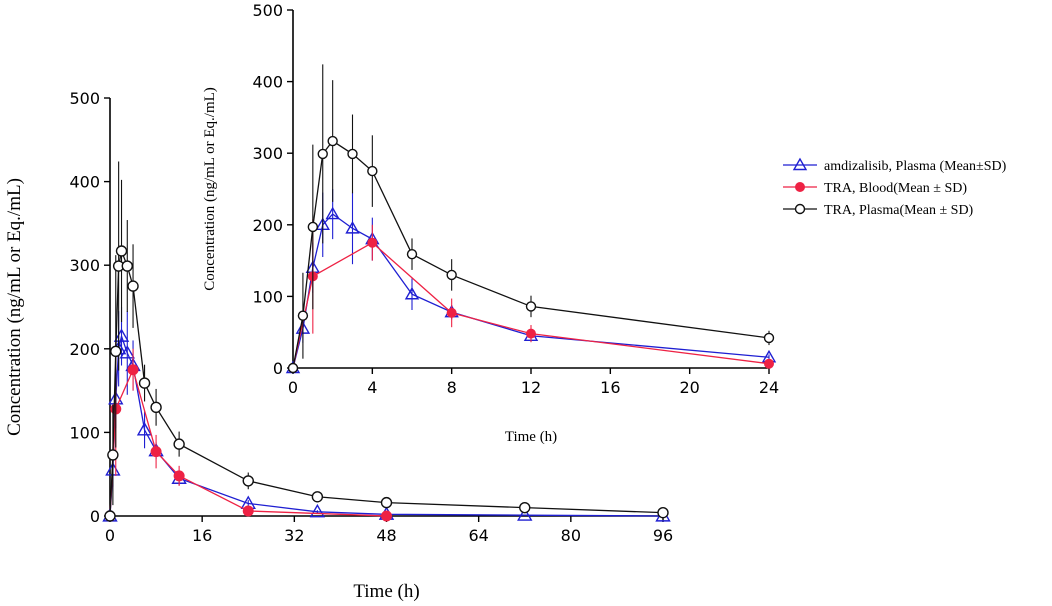 The height and width of the screenshot is (606, 1052). Describe the element at coordinates (386, 535) in the screenshot. I see `main-x-tick-label-3: 48` at that location.